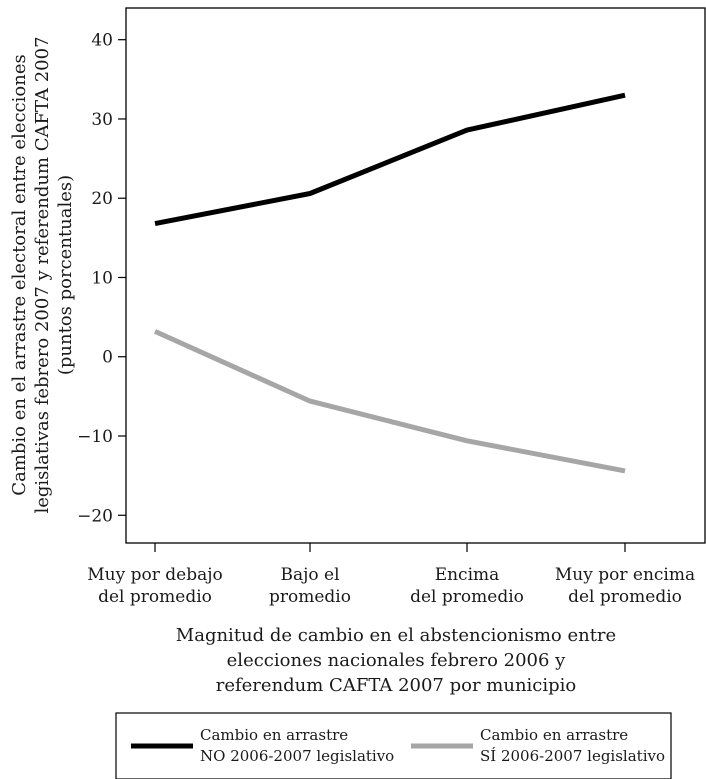  What do you see at coordinates (154, 575) in the screenshot?
I see `x-tick-label-line: Muy por debajo` at bounding box center [154, 575].